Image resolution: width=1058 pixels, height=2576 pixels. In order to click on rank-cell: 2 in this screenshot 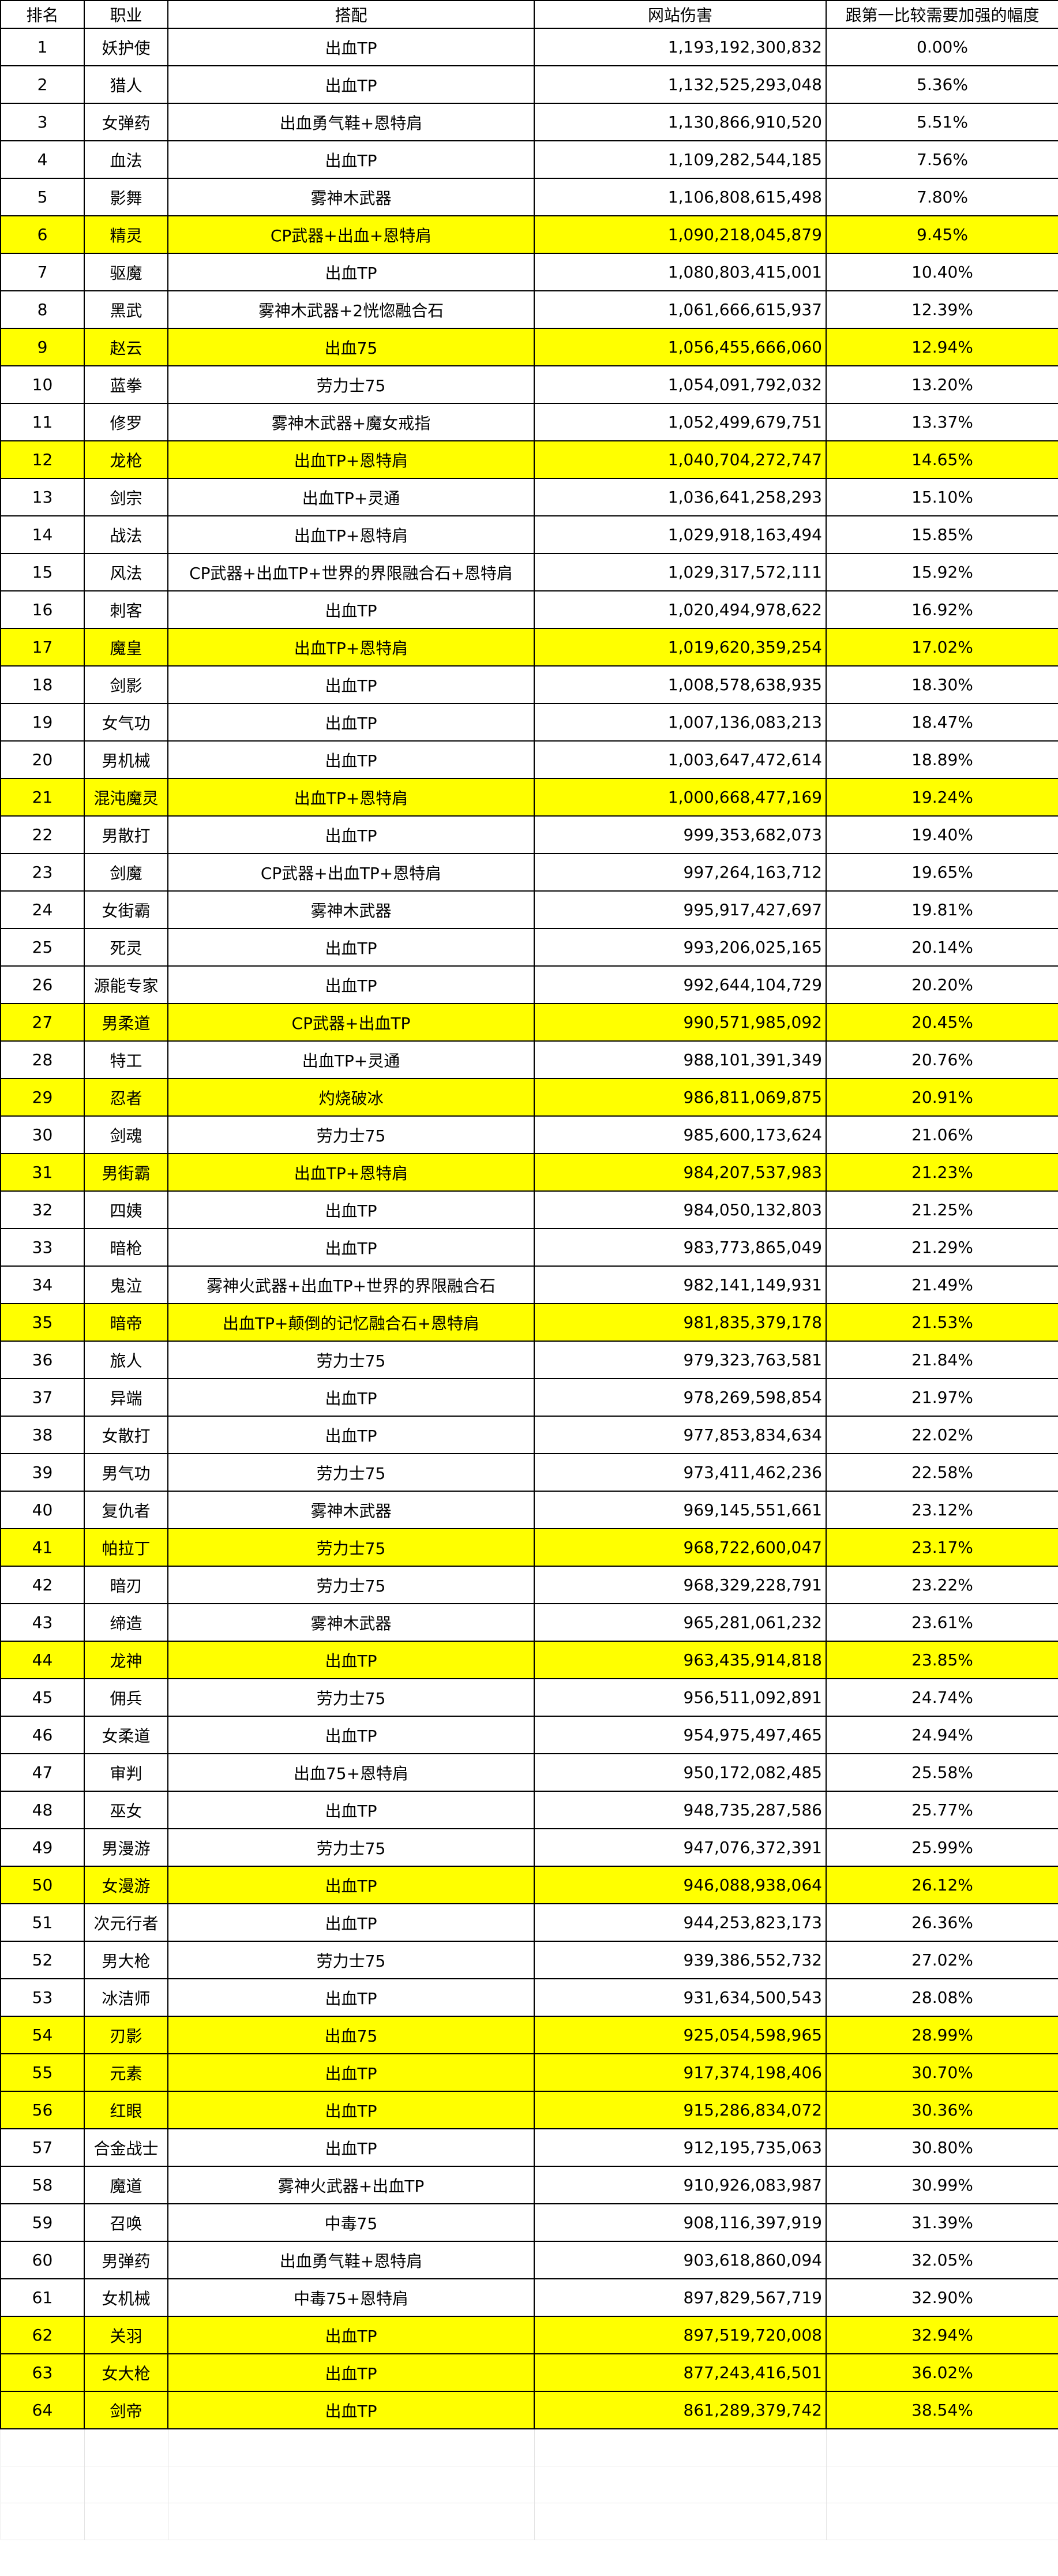, I will do `click(42, 84)`.